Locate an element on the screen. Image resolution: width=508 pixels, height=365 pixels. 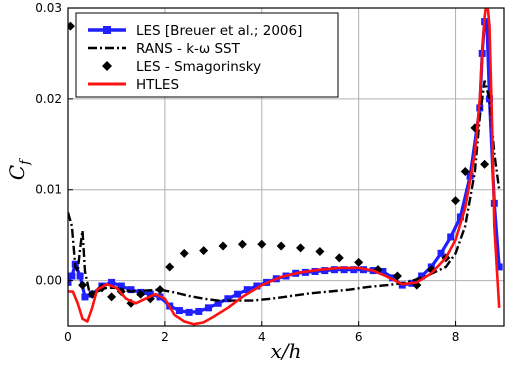
legend-label-les-smagorinsky: LES - Smagorinsky is located at coordinates (198, 67).